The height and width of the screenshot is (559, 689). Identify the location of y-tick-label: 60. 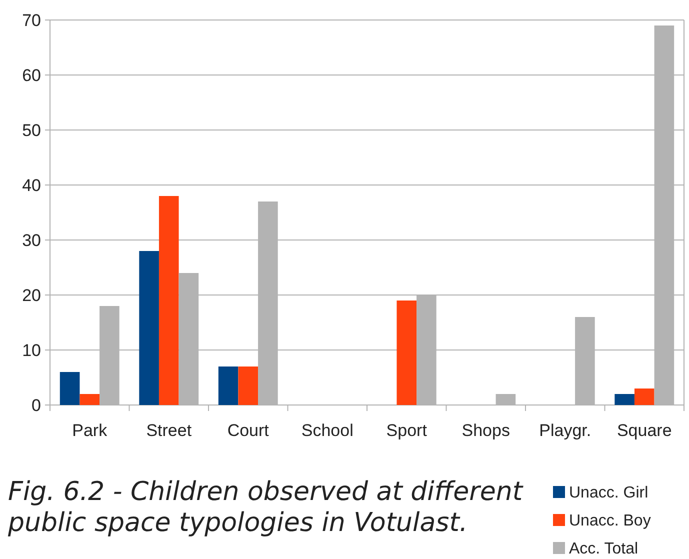
(31, 75).